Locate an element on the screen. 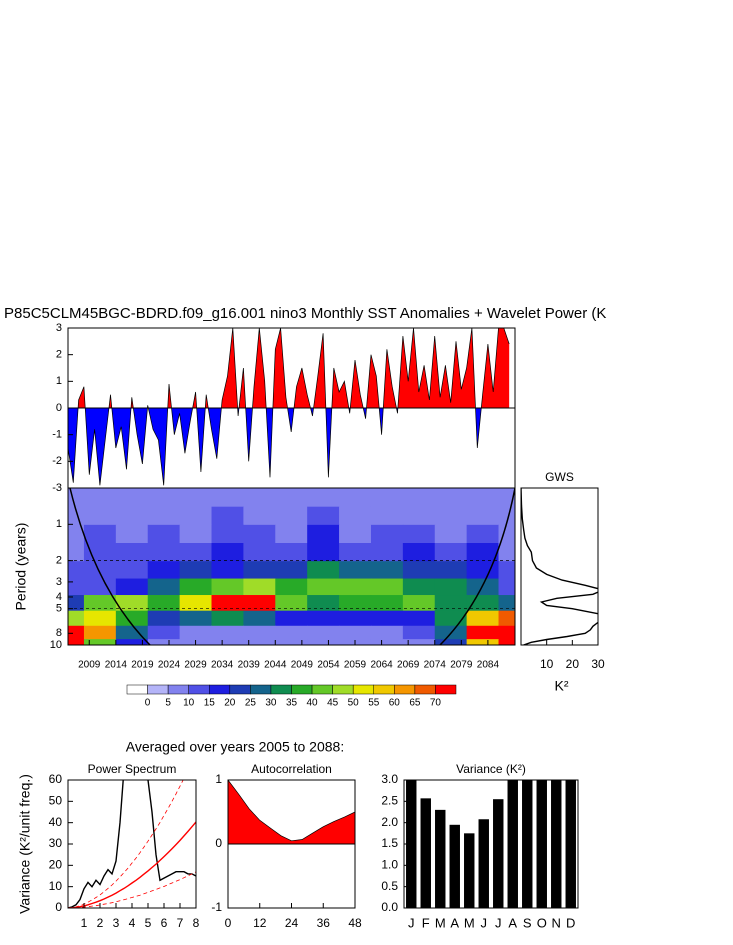 This screenshot has height=945, width=733. y-tick-label: 4 is located at coordinates (59, 597).